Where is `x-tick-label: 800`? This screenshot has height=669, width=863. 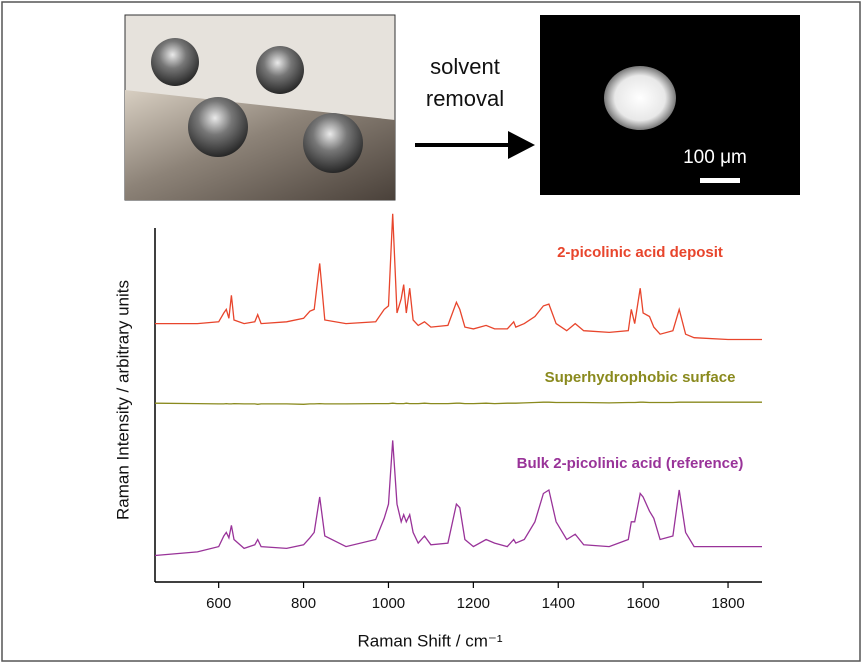
x-tick-label: 800 is located at coordinates (303, 603).